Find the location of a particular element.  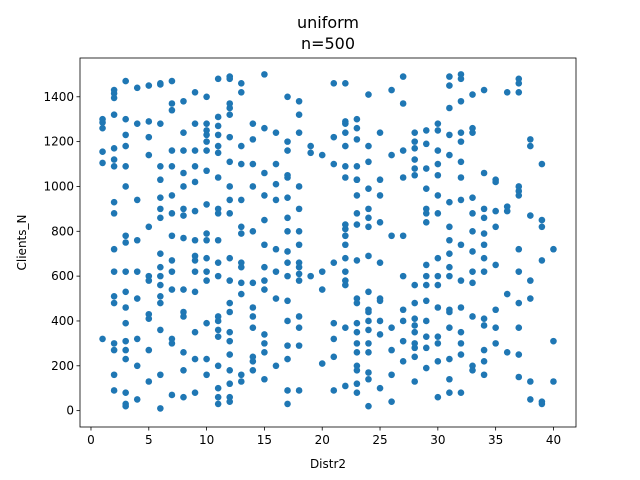

x-tick-label: 20 is located at coordinates (322, 440).